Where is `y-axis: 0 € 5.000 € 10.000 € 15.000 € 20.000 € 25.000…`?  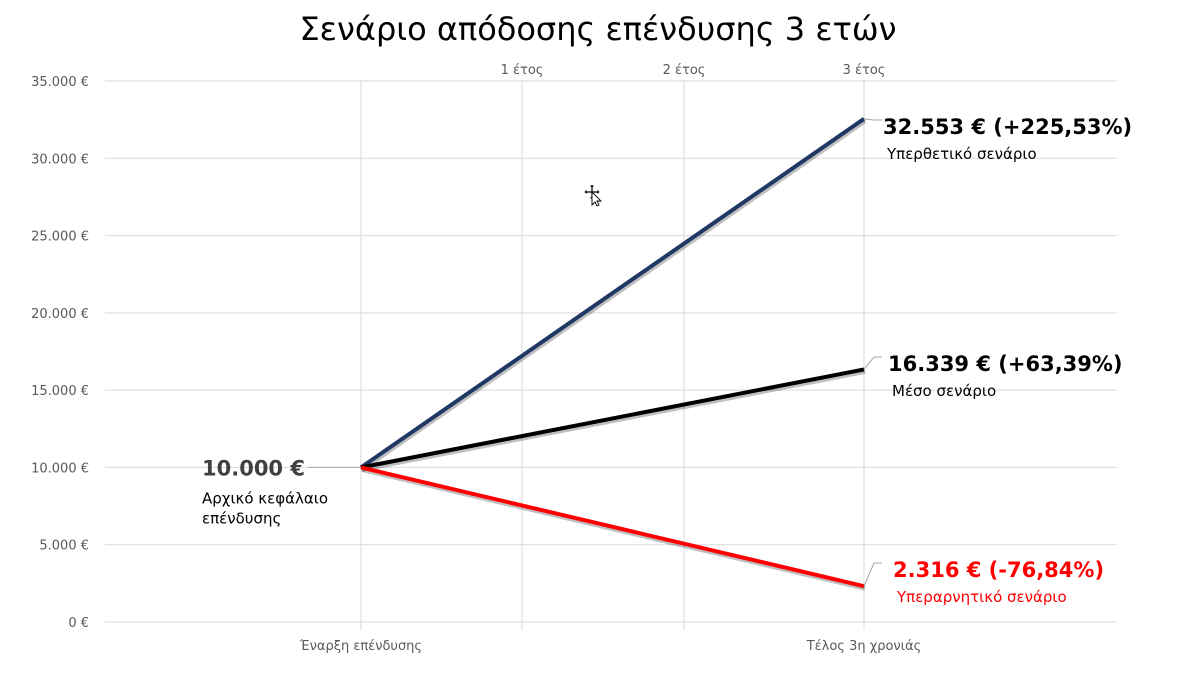
y-axis: 0 € 5.000 € 10.000 € 15.000 € 20.000 € 25.000… is located at coordinates (60, 353).